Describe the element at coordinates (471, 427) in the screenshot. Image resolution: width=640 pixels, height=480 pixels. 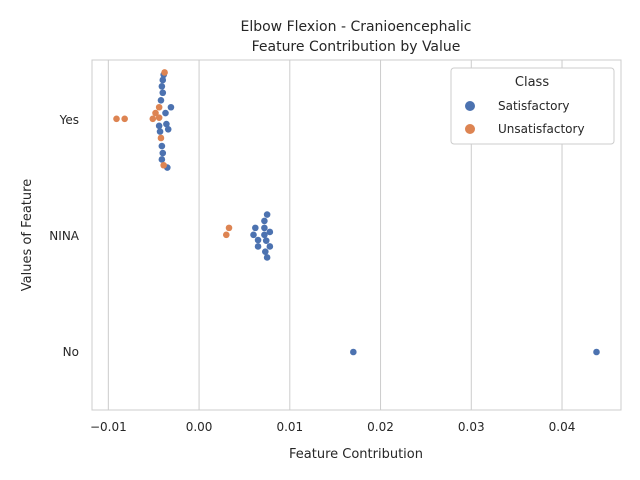
I see `x-tick-label: 0.03` at that location.